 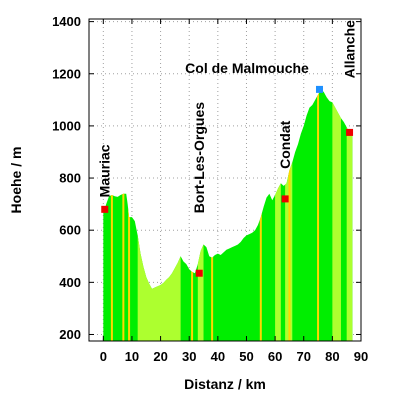 What do you see at coordinates (189, 356) in the screenshot?
I see `x-tick-label: 30` at bounding box center [189, 356].